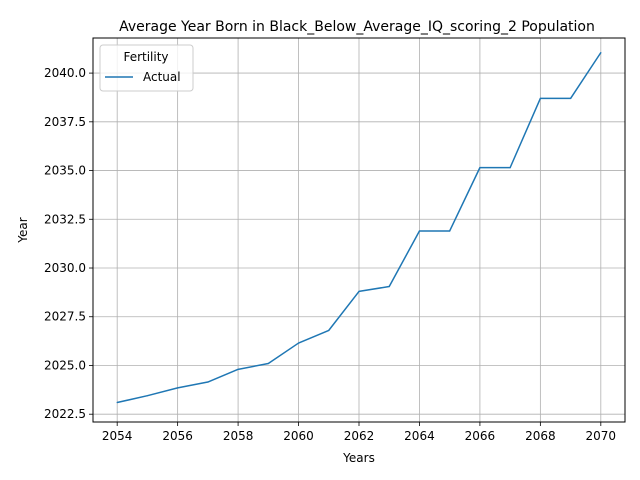 The width and height of the screenshot is (640, 480). What do you see at coordinates (359, 436) in the screenshot?
I see `x-tick-label: 2062` at bounding box center [359, 436].